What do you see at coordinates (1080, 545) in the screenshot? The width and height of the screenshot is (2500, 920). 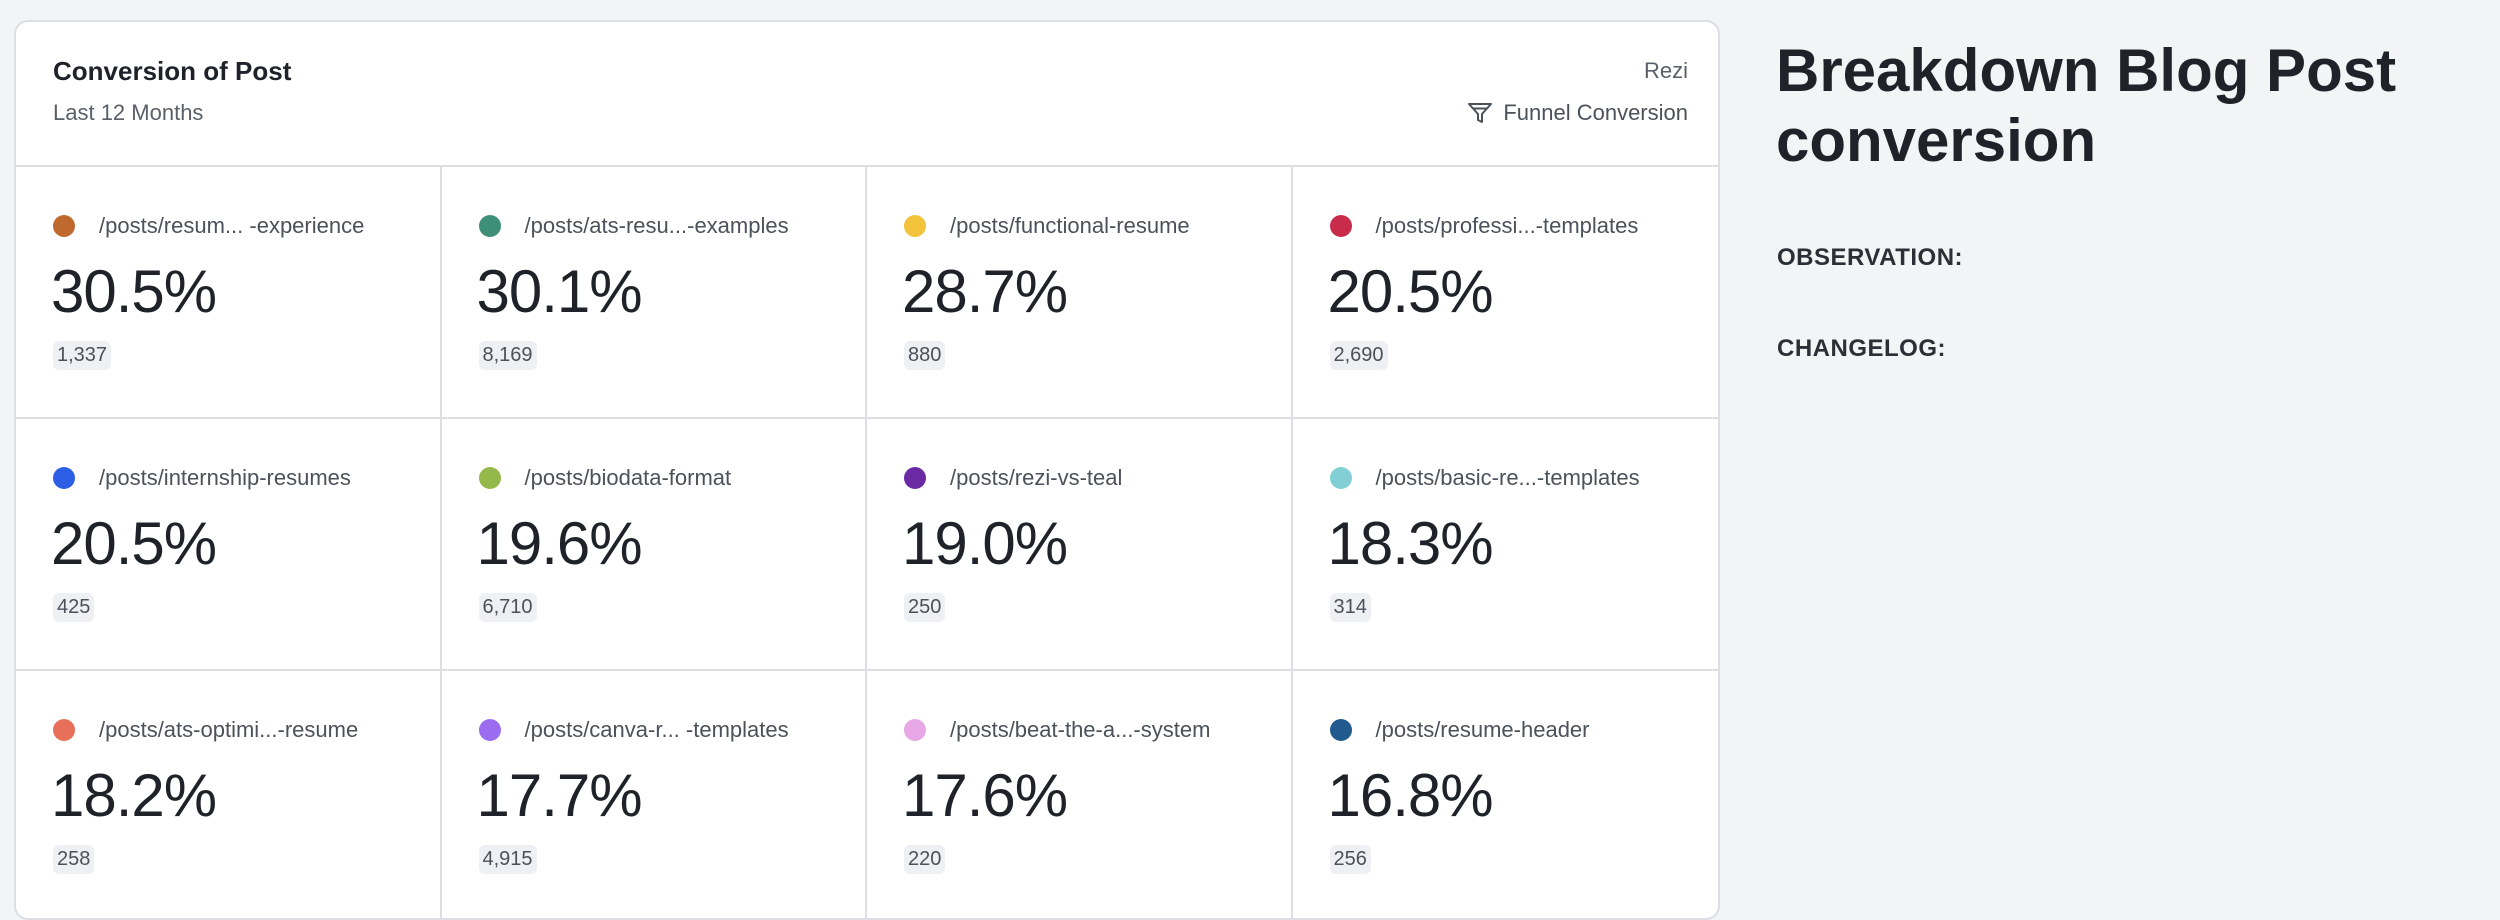 I see `metric-cell: /posts/rezi-vs-teal 19.0% 250` at bounding box center [1080, 545].